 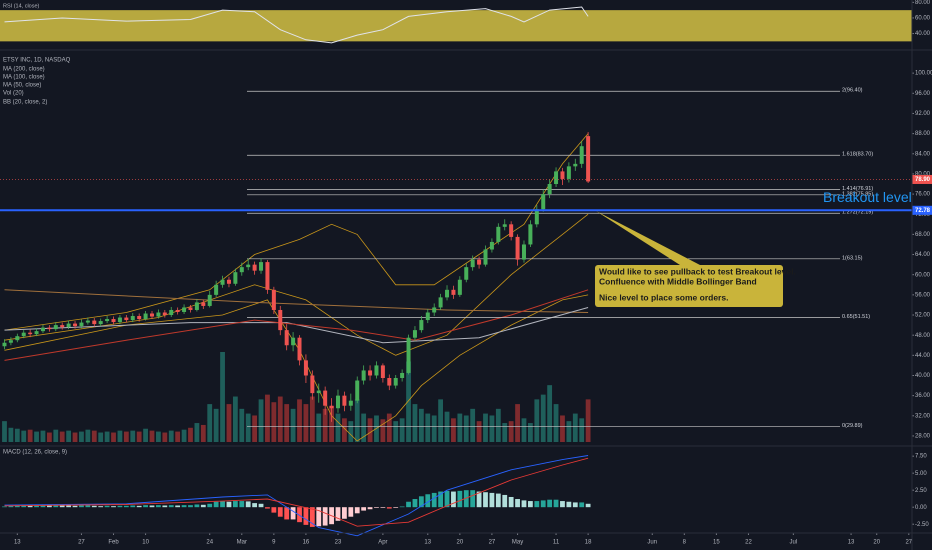 I want to click on x-tick-label: Feb, so click(x=113, y=543).